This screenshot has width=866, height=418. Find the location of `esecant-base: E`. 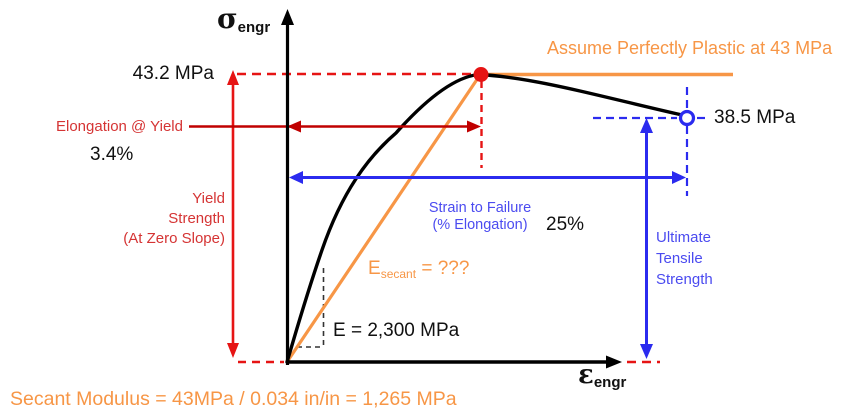

esecant-base: E is located at coordinates (374, 268).